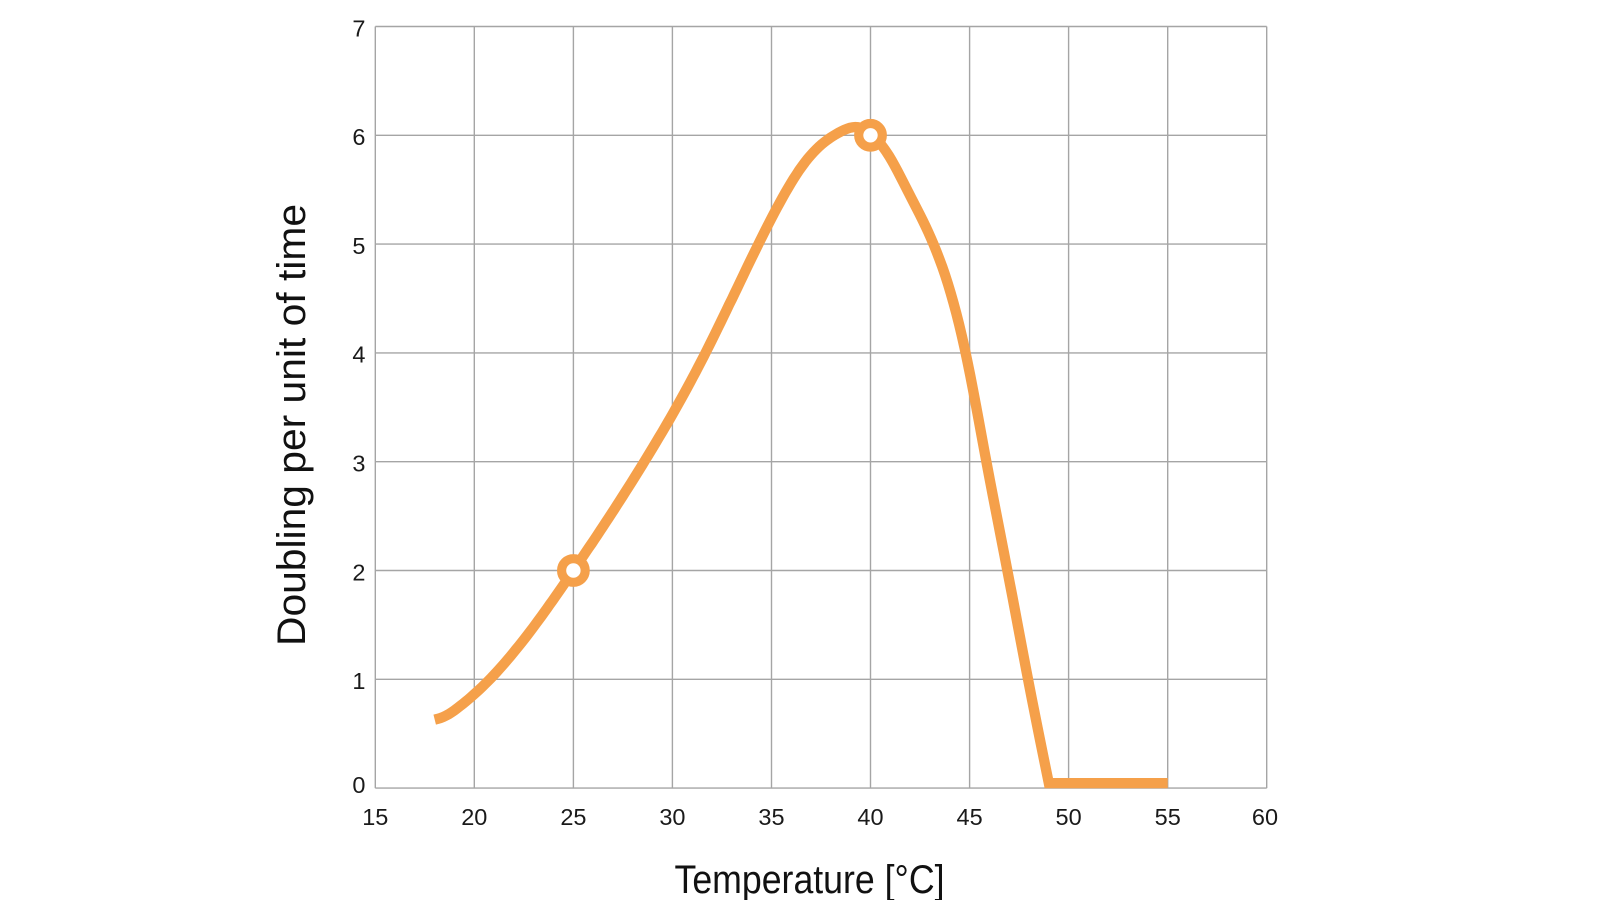 The image size is (1600, 900). Describe the element at coordinates (292, 425) in the screenshot. I see `svg-text: Doubling per unit of time` at that location.